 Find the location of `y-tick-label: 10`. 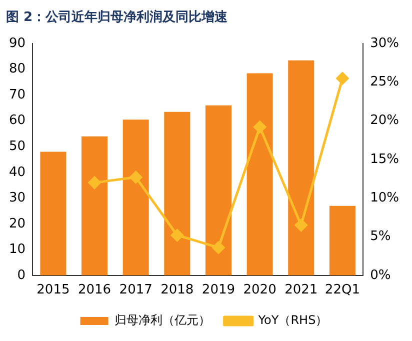

y-tick-label: 10 is located at coordinates (17, 250).